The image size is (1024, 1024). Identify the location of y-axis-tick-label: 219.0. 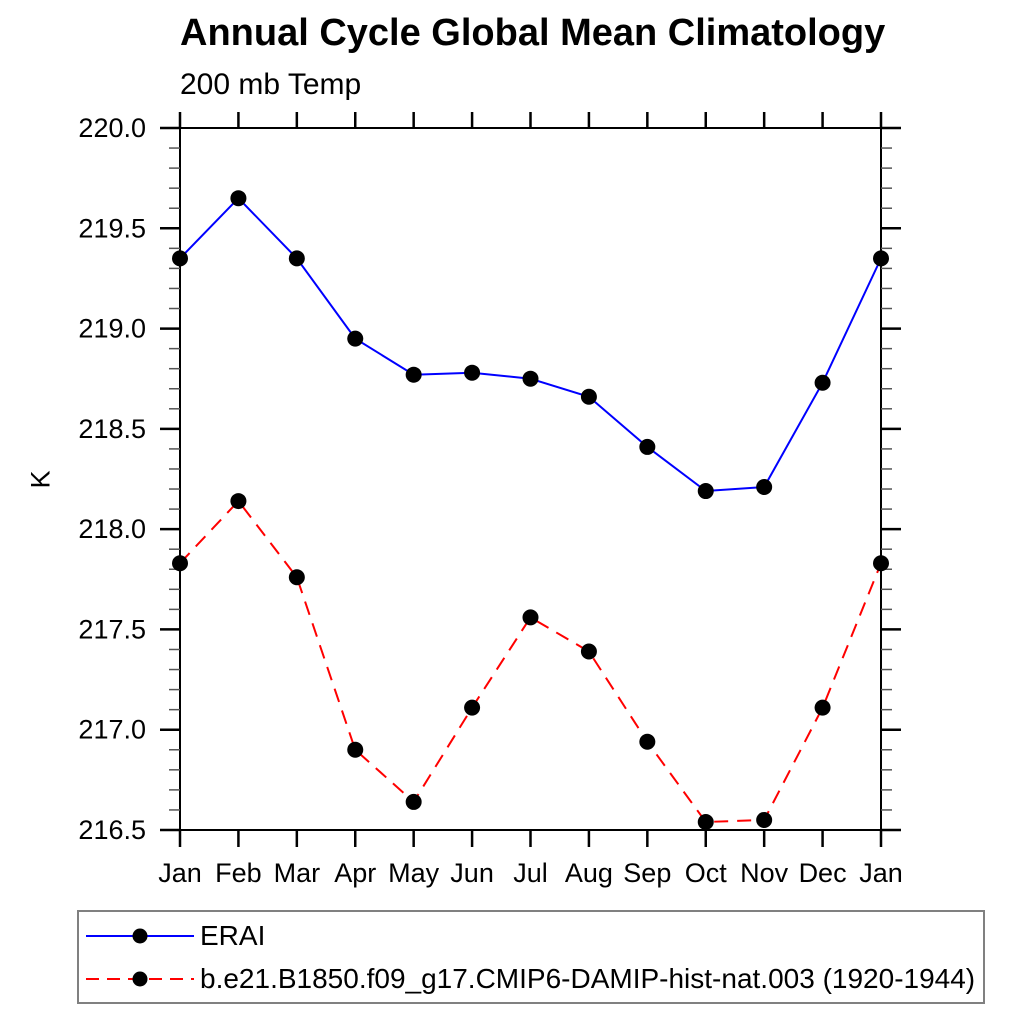
(112, 329).